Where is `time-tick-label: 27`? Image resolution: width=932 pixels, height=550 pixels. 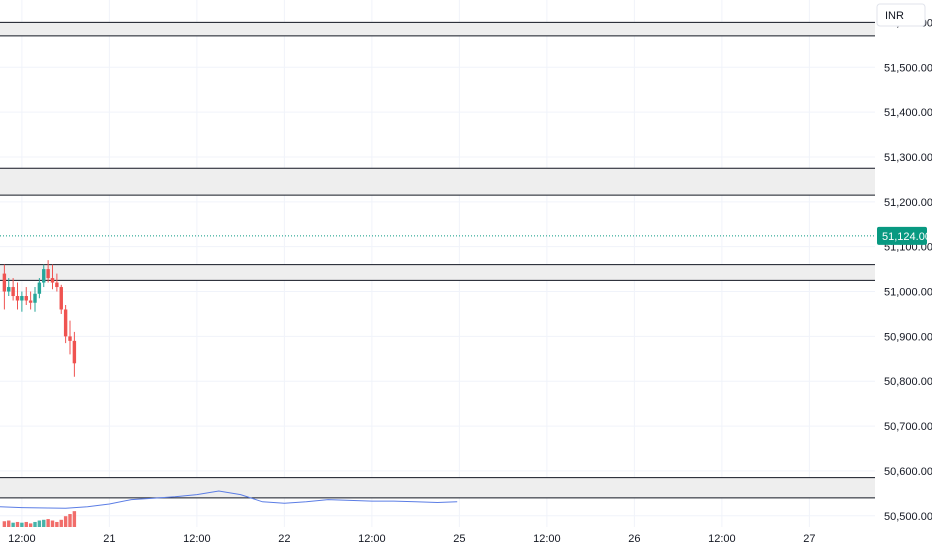 time-tick-label: 27 is located at coordinates (809, 539).